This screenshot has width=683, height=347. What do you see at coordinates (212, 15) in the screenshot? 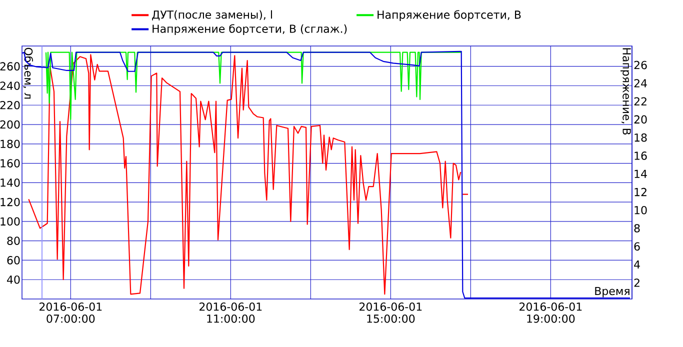
I see `legend-label: ДУТ(после замены), l` at bounding box center [212, 15].